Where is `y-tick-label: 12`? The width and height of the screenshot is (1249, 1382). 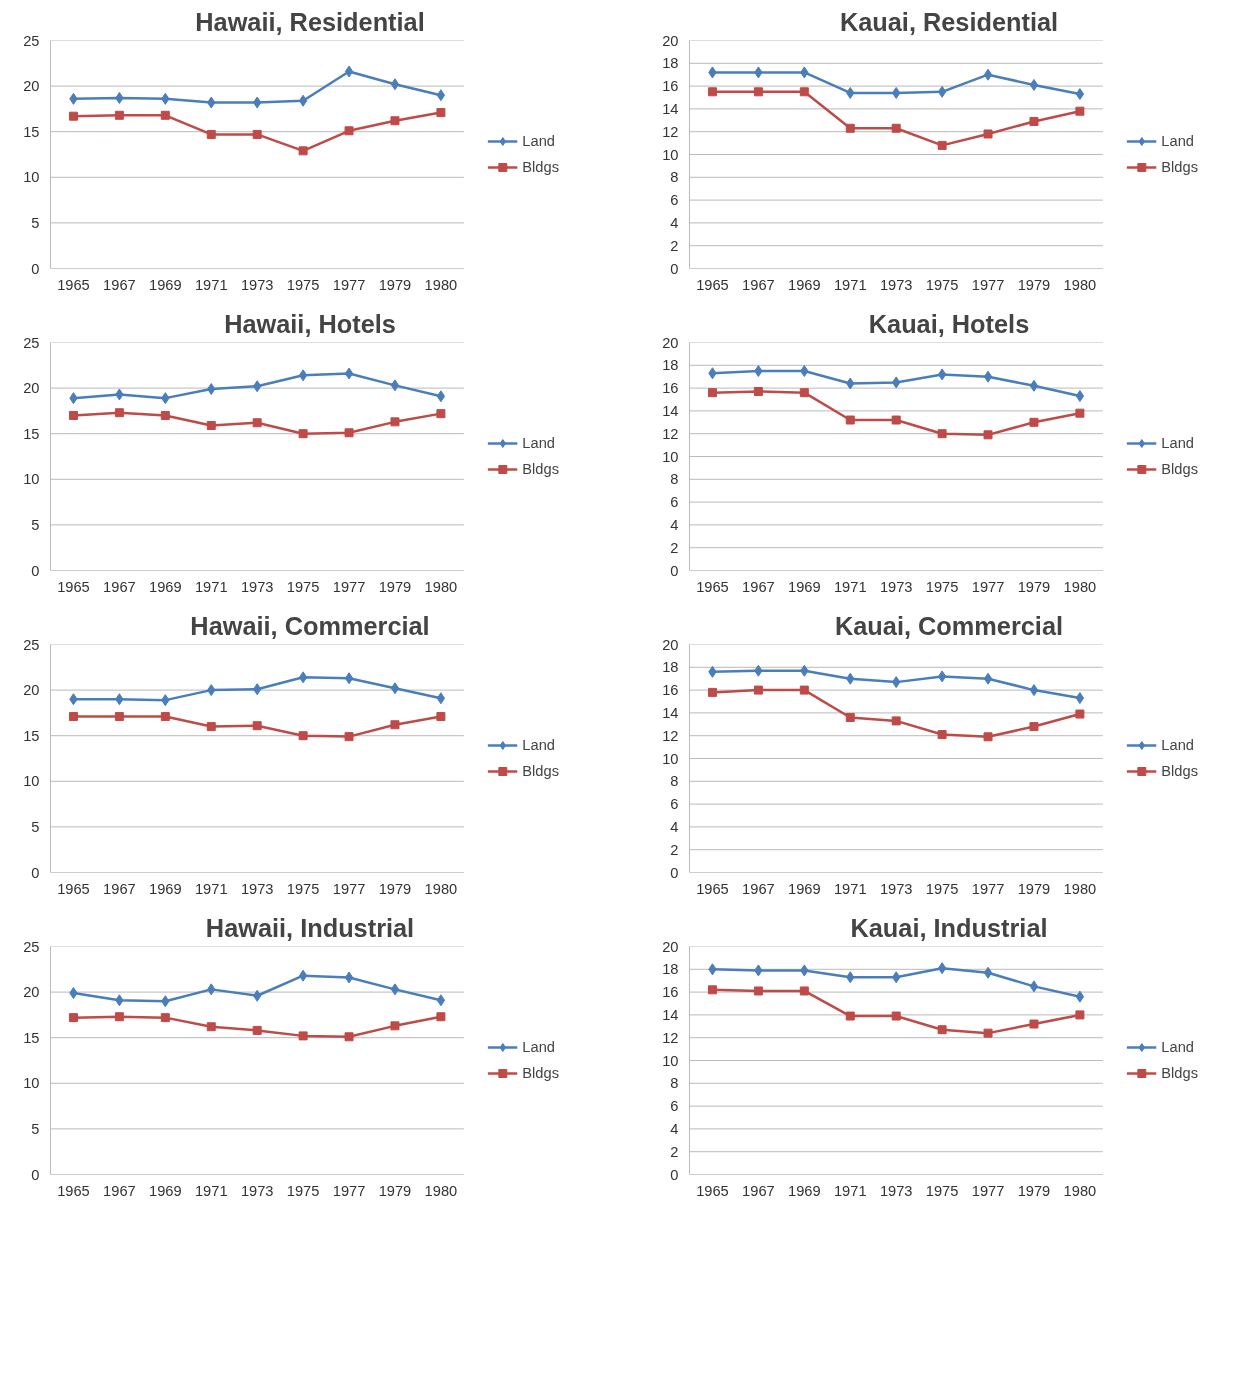 y-tick-label: 12 is located at coordinates (670, 735).